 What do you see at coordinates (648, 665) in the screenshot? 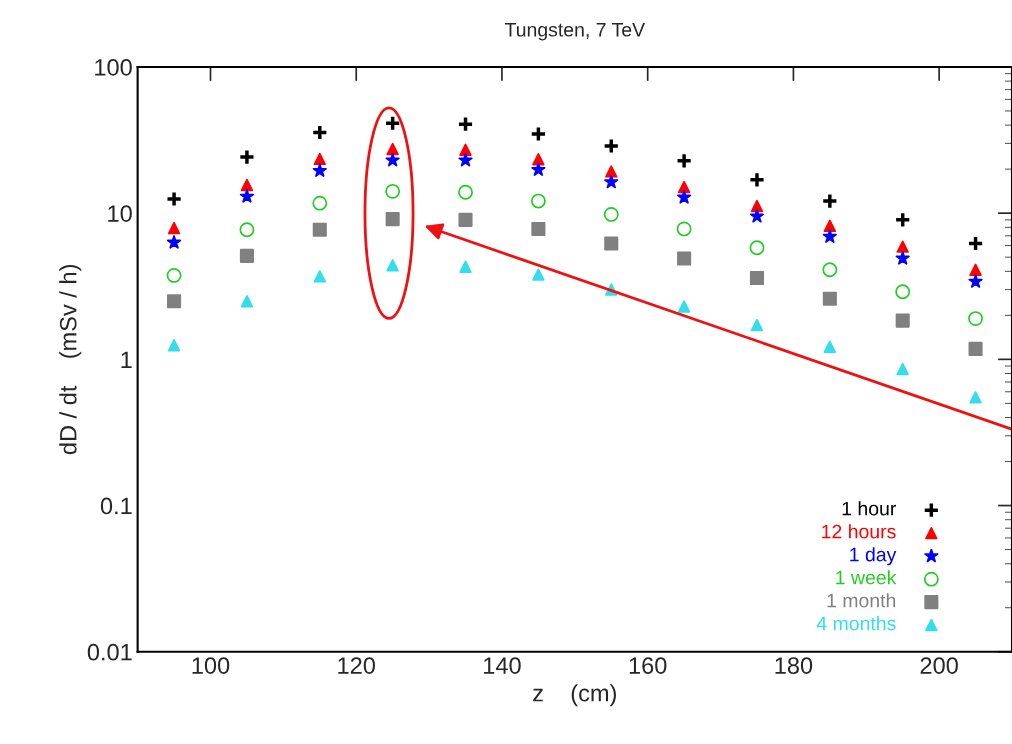
I see `x-tick-label: 160` at bounding box center [648, 665].